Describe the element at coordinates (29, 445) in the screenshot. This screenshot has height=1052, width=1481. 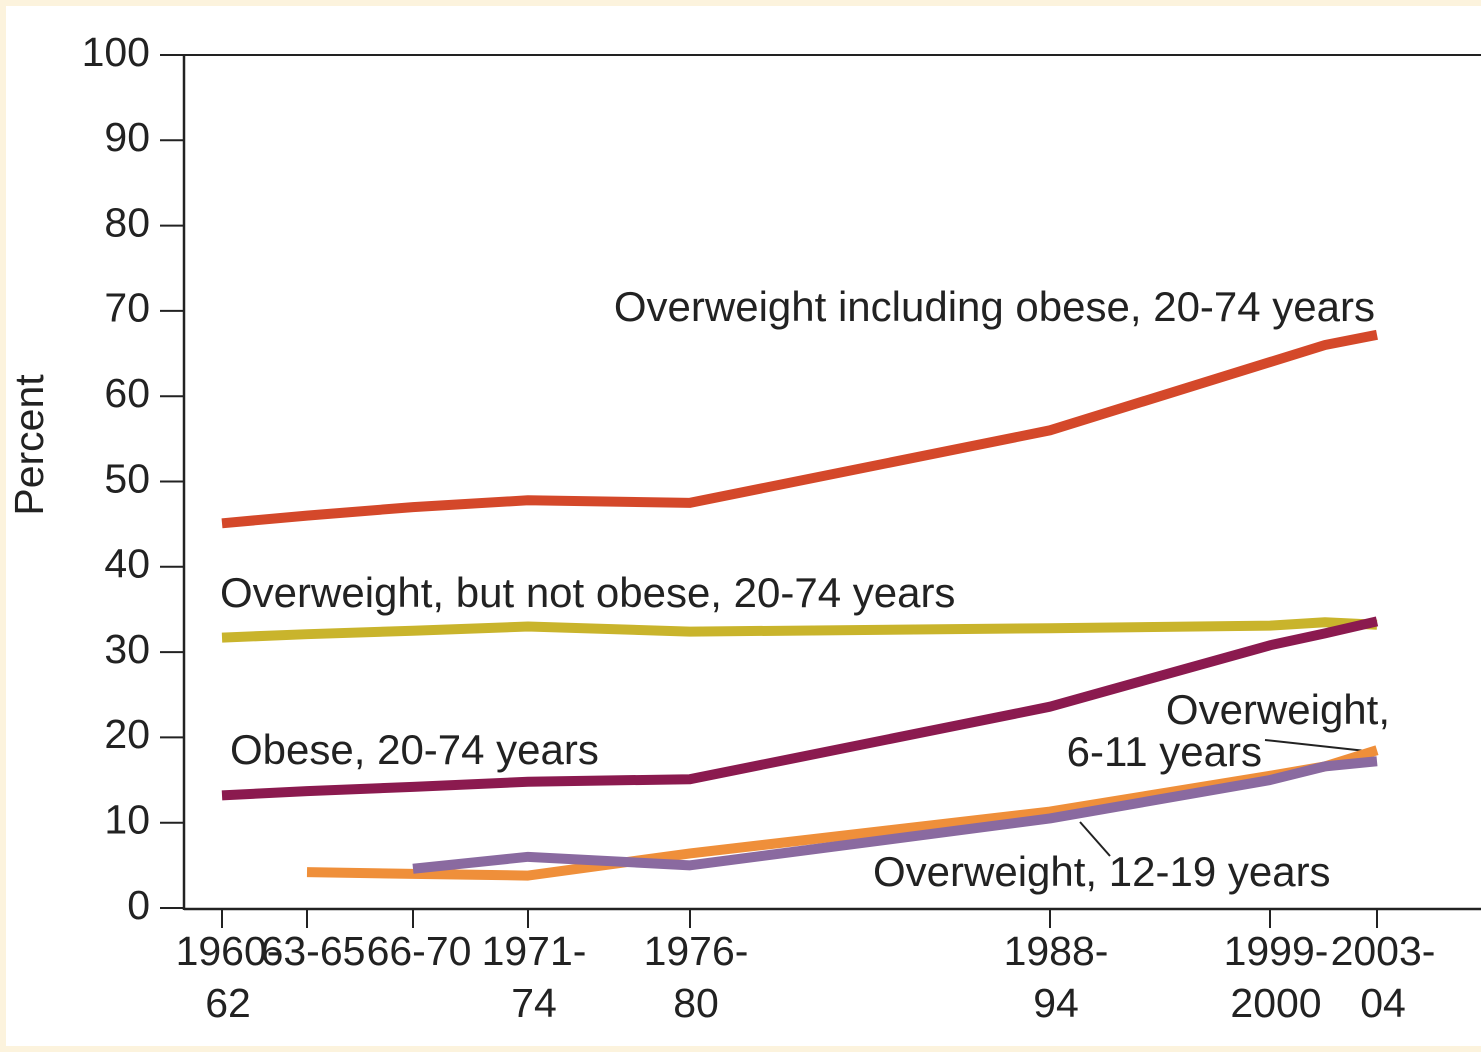
I see `y-axis-label: Percent` at that location.